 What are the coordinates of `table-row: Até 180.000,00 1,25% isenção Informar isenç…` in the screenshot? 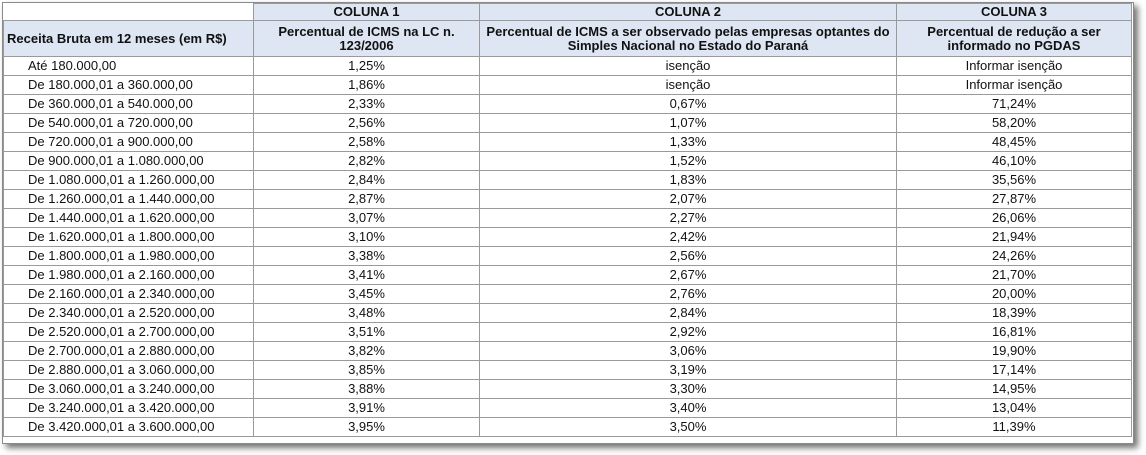 It's located at (567, 66).